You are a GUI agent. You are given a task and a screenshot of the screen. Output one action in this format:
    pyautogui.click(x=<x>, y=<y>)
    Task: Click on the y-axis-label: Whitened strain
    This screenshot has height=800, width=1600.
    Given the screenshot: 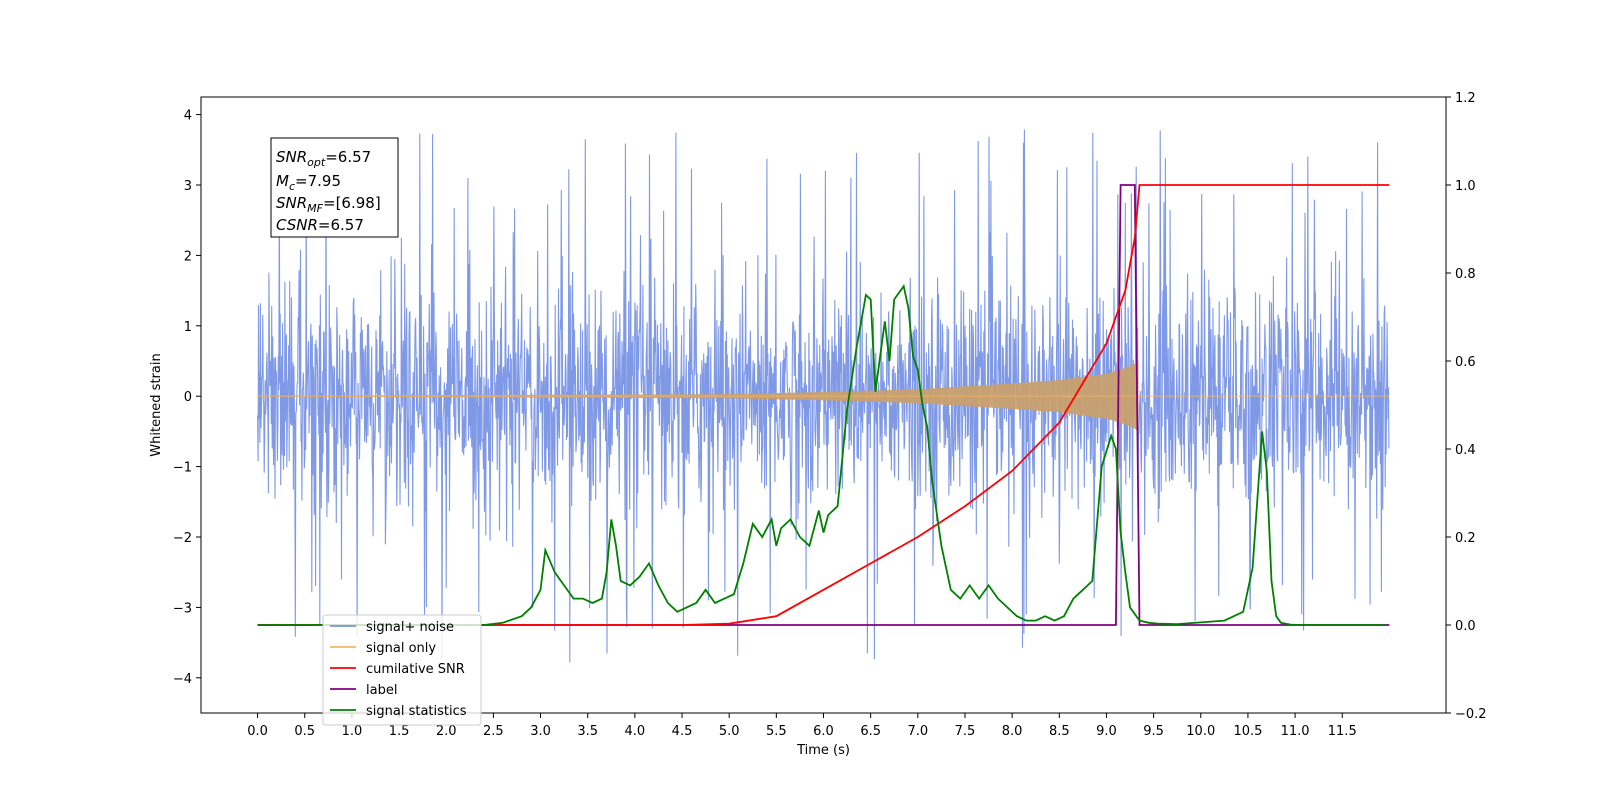 What is the action you would take?
    pyautogui.click(x=156, y=404)
    